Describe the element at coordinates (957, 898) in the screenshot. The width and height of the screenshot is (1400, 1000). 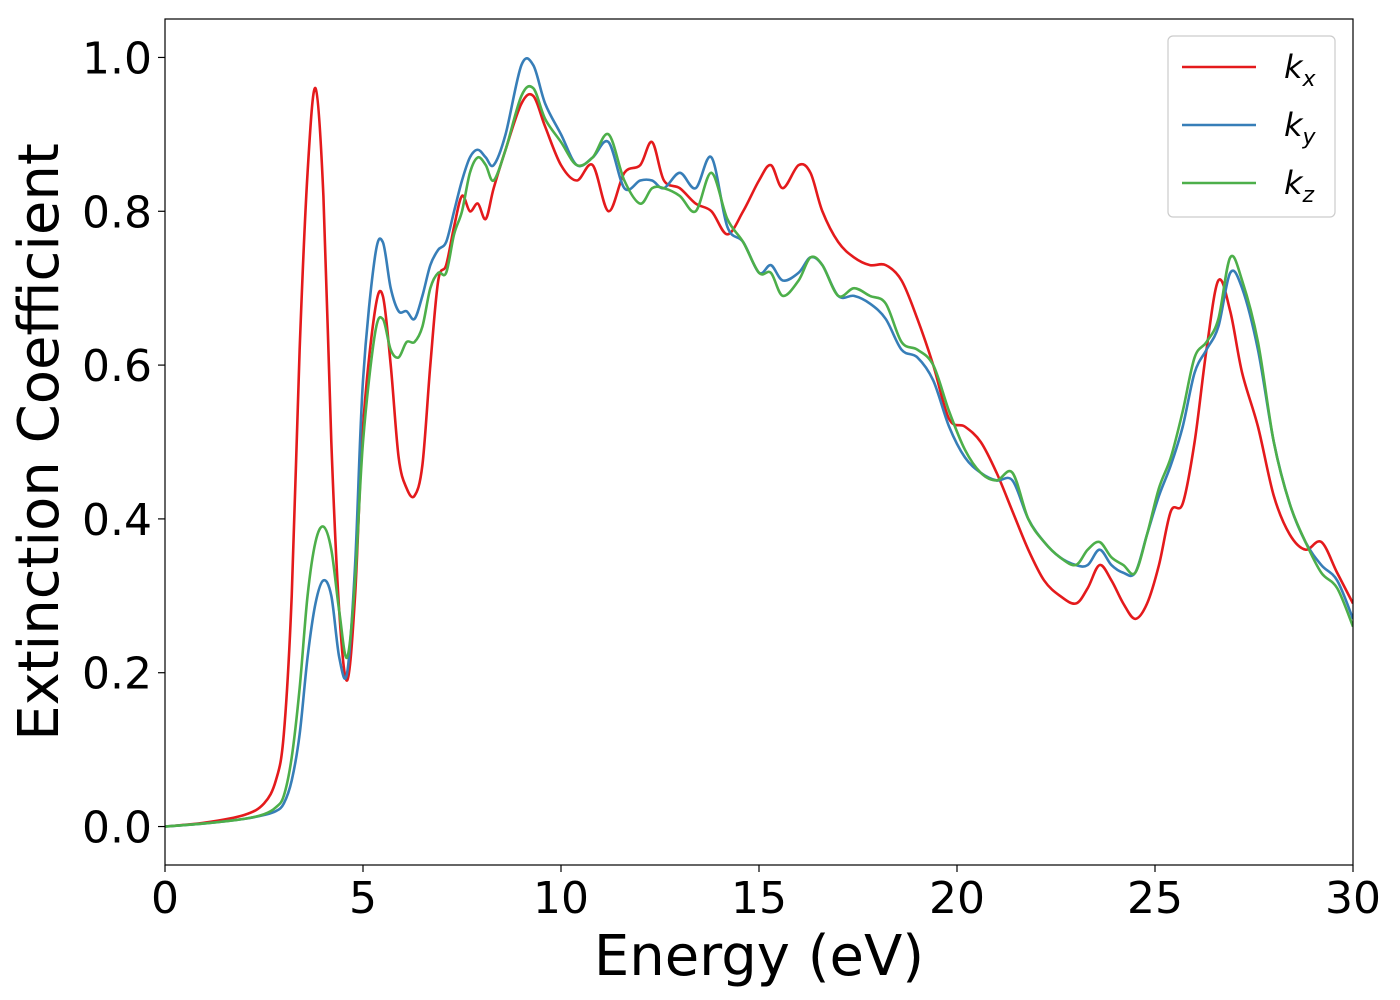
I see `x-tick-label: 20` at that location.